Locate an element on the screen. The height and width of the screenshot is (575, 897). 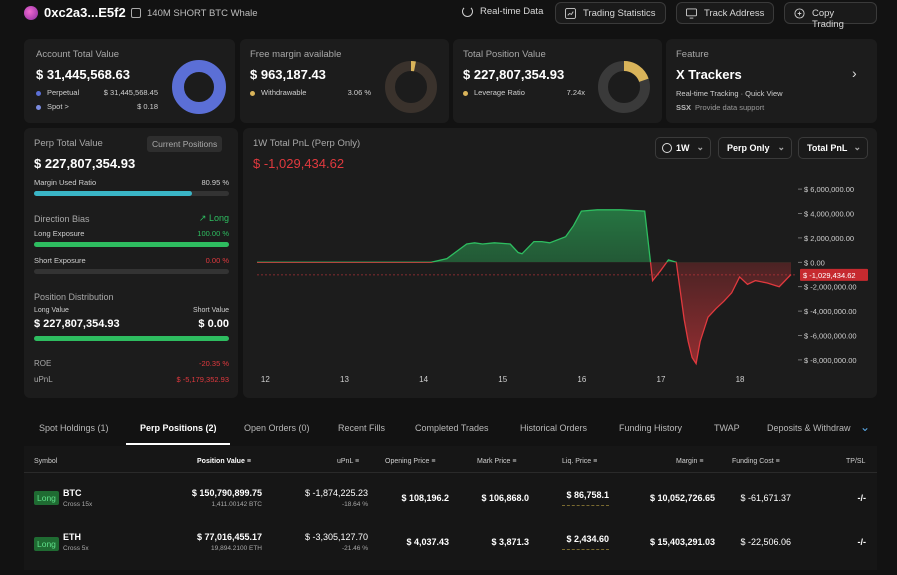
perp-value: $ 227,807,354.93 is located at coordinates (85, 163).